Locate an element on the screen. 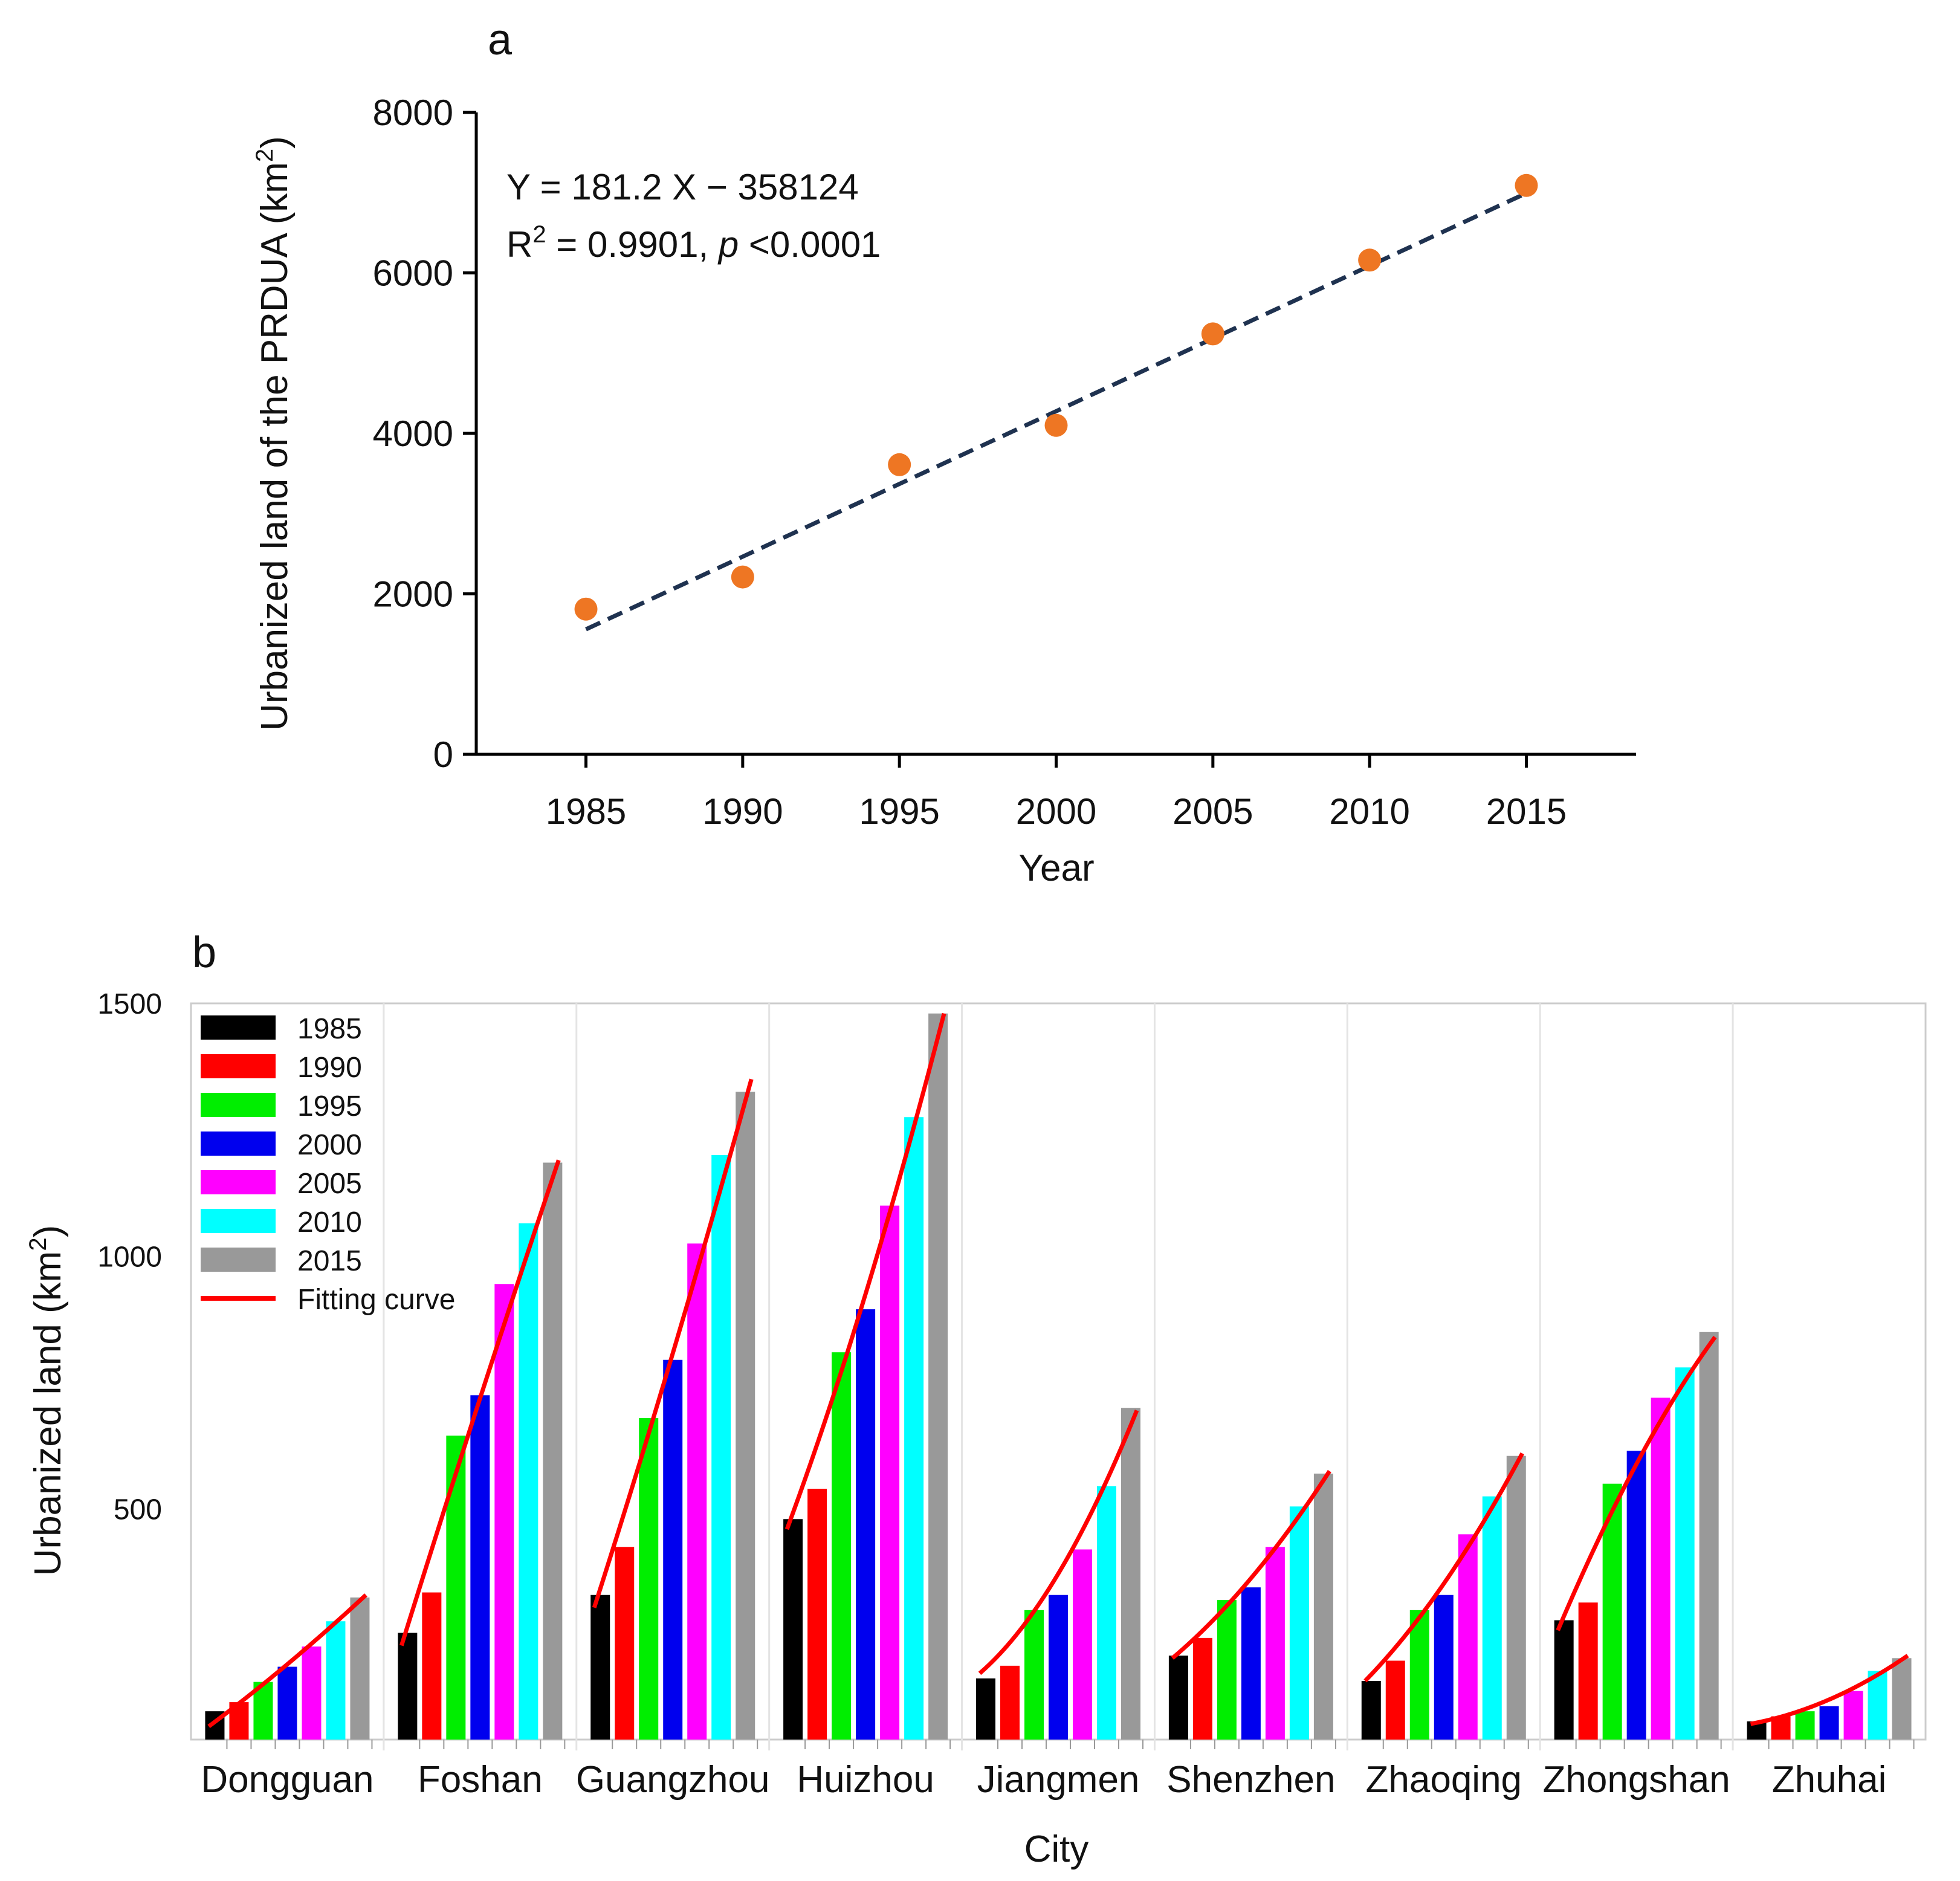  city-label-dongguan: Dongguan is located at coordinates (287, 1780).